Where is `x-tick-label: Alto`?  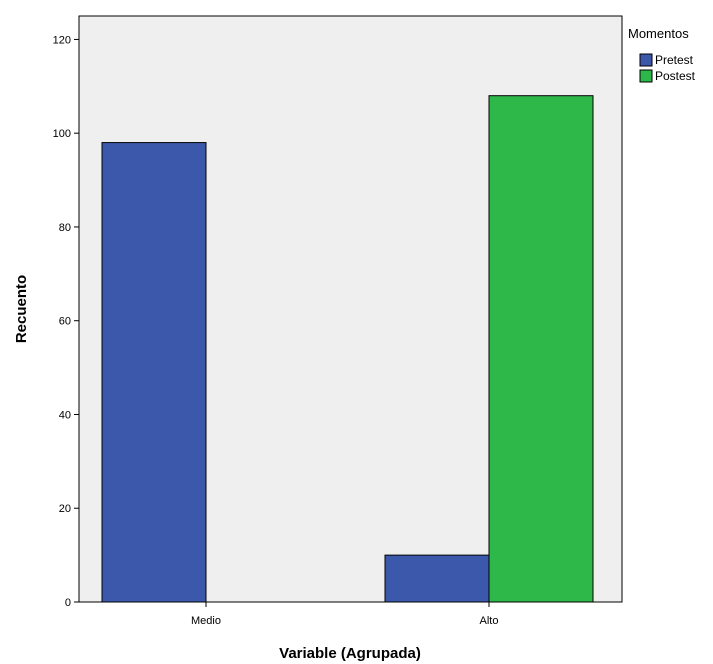
x-tick-label: Alto is located at coordinates (489, 621).